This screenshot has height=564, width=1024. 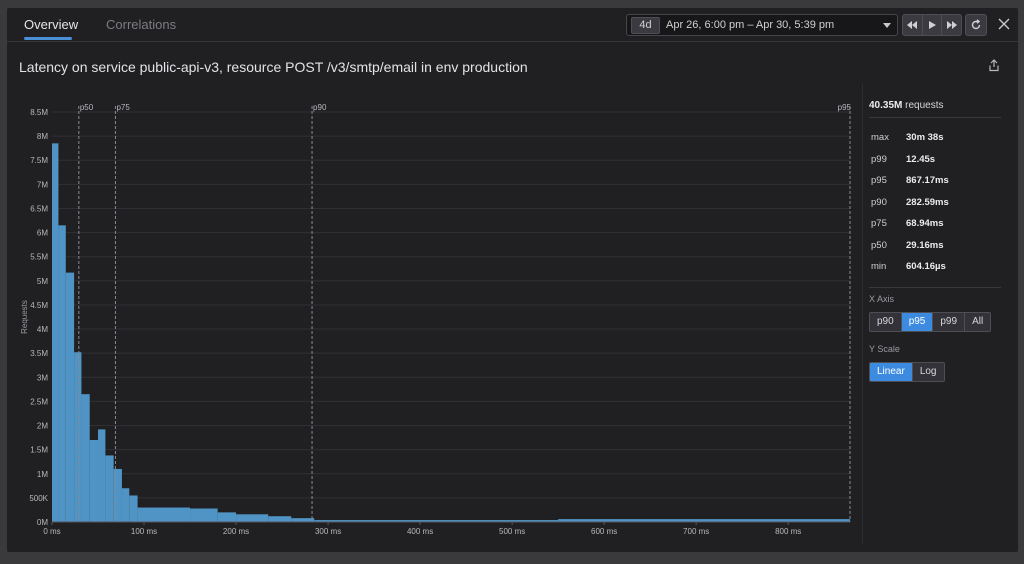 What do you see at coordinates (51, 24) in the screenshot?
I see `tab-overview: Overview` at bounding box center [51, 24].